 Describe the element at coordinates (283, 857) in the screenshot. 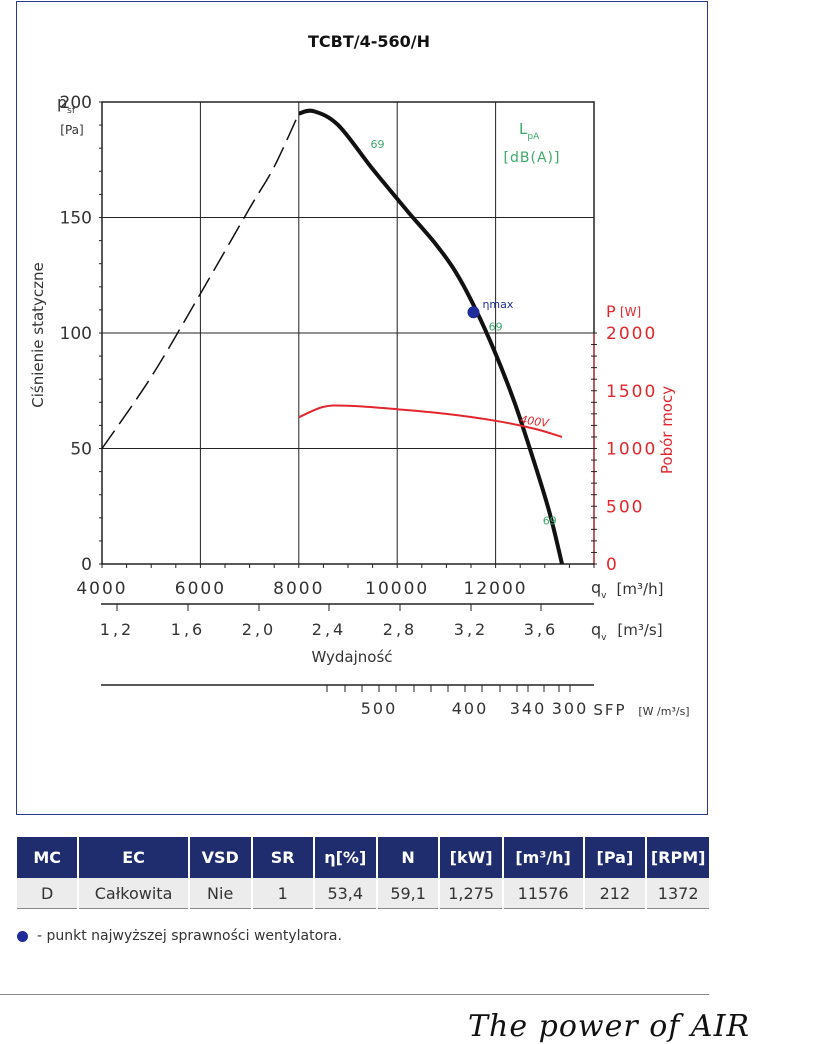

I see `header-sr: SR` at that location.